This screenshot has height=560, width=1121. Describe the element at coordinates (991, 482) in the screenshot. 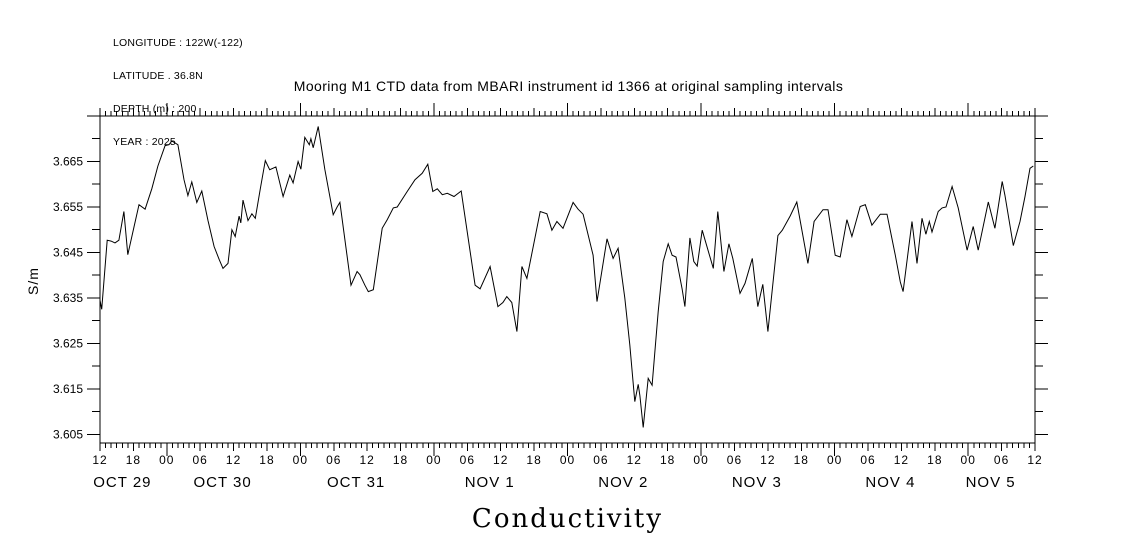

I see `x-date-label: NOV 5` at that location.